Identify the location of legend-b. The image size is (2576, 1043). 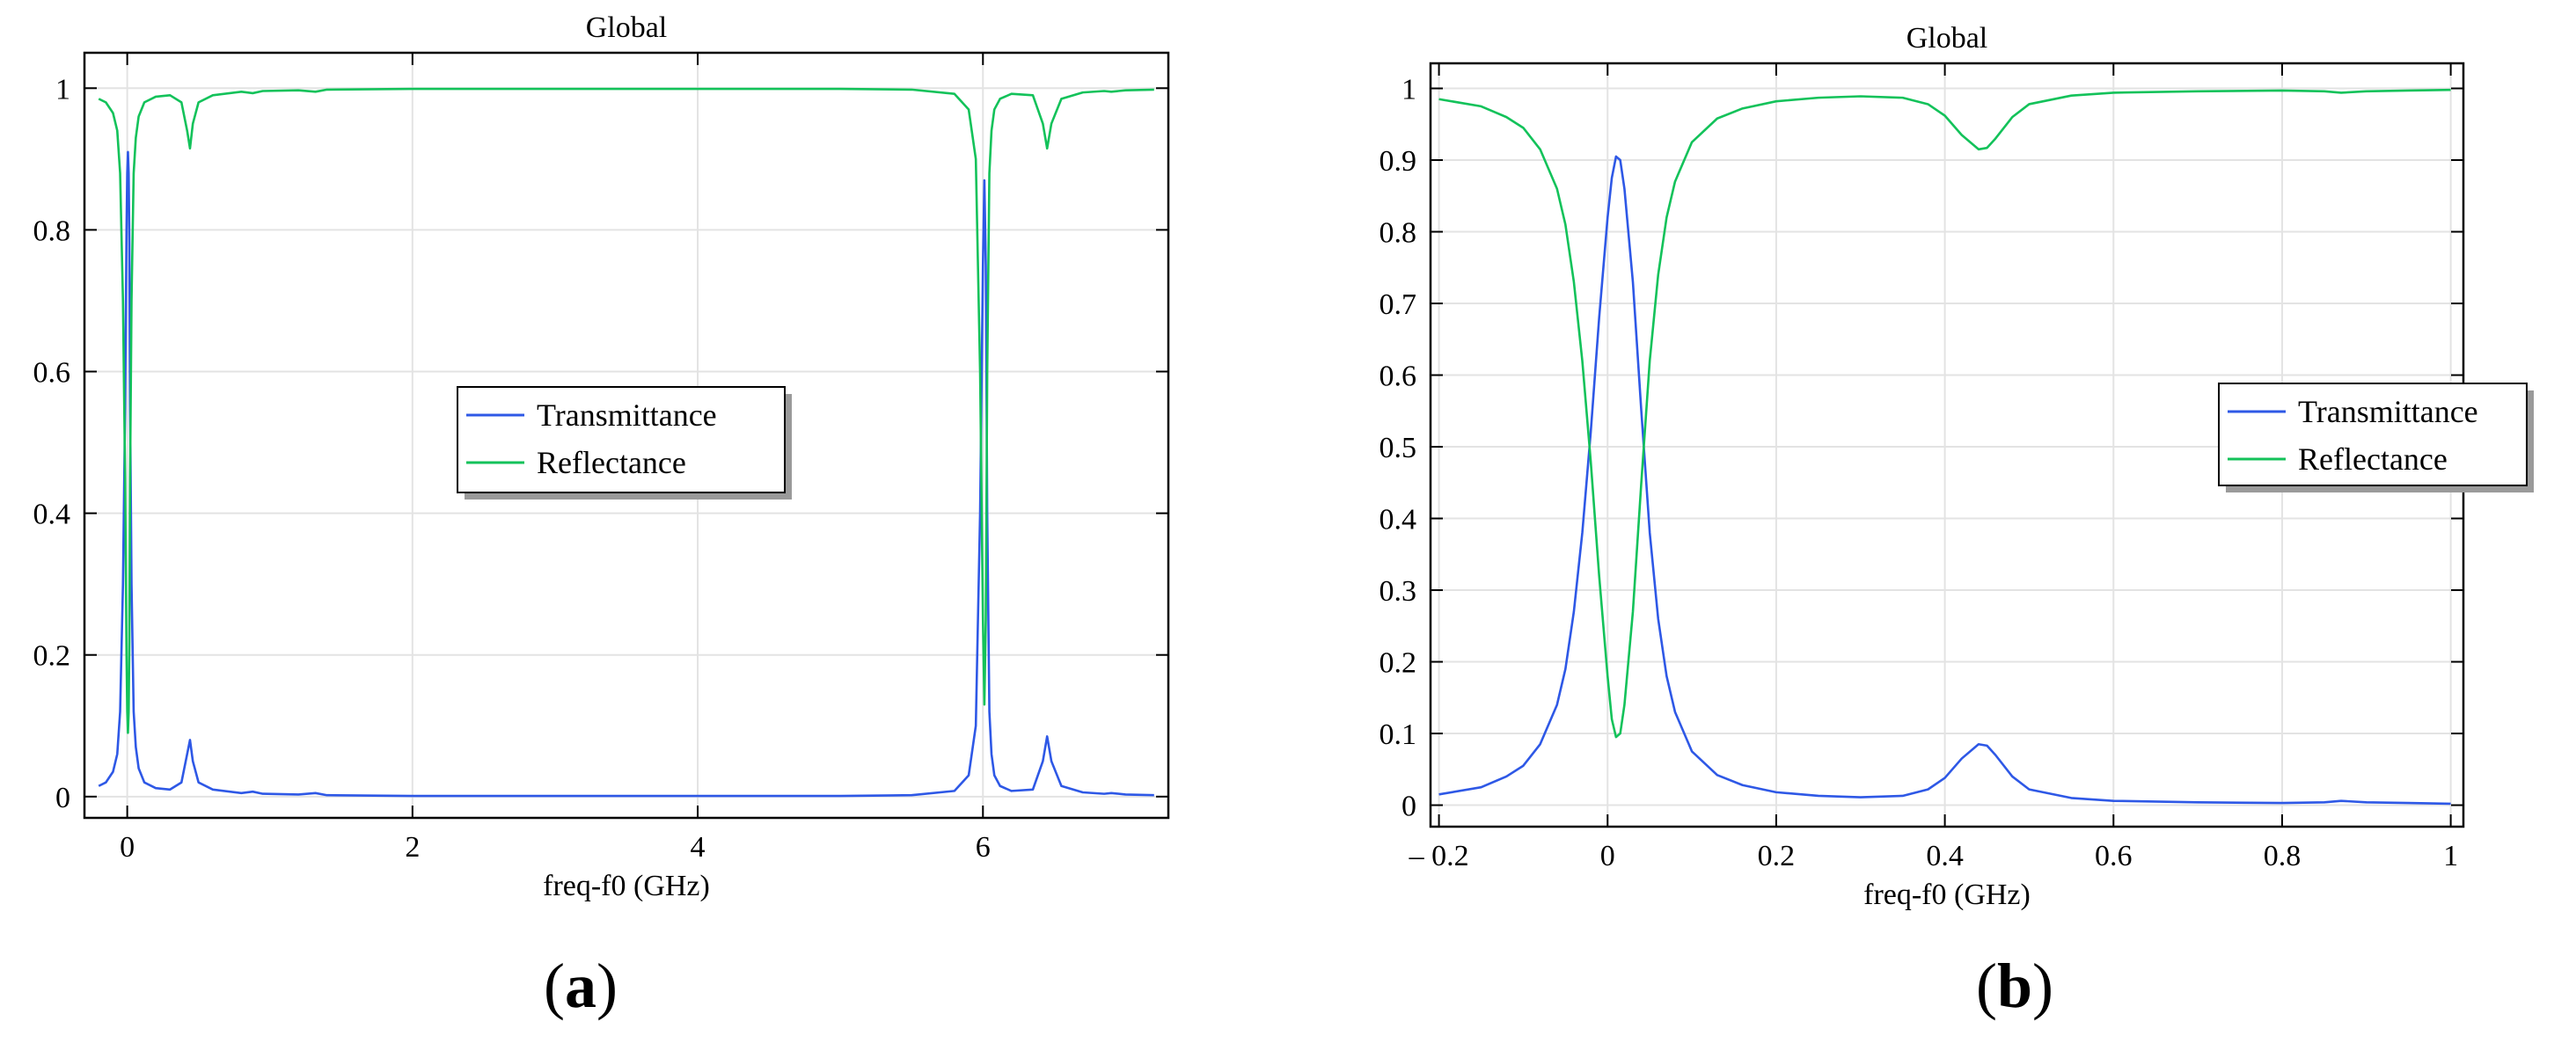
(2373, 434).